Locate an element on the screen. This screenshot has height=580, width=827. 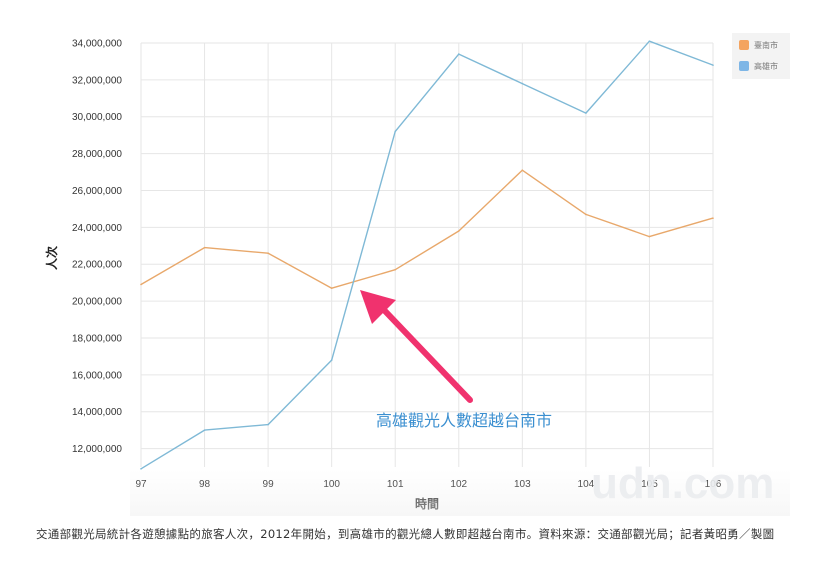
legend-swatch-kaohsiung is located at coordinates (744, 66).